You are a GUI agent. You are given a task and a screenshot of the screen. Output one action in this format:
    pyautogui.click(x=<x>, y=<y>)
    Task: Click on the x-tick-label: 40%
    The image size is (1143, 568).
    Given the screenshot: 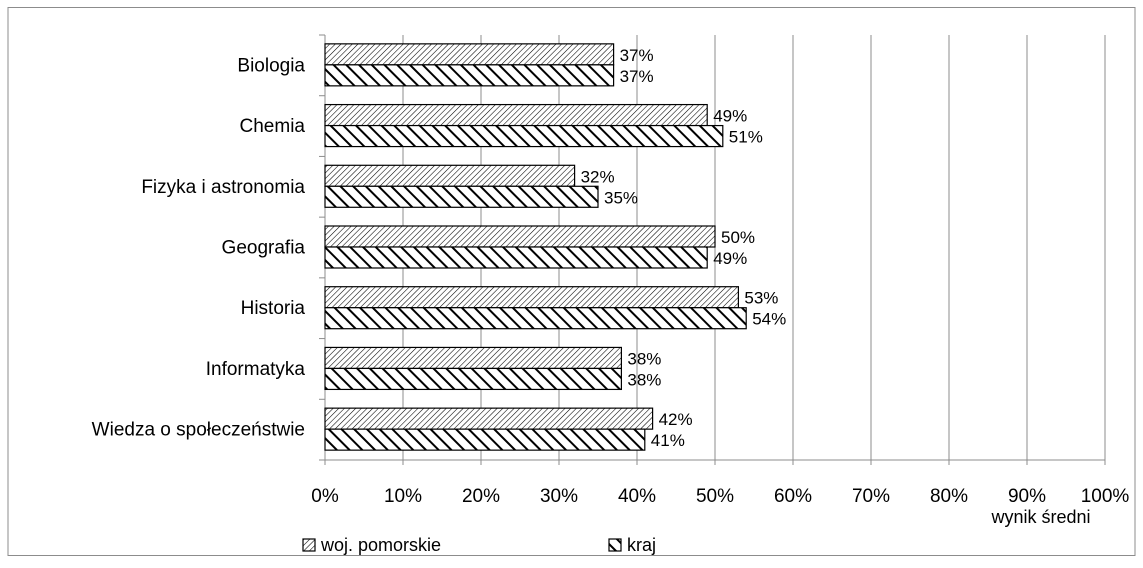 What is the action you would take?
    pyautogui.click(x=637, y=496)
    